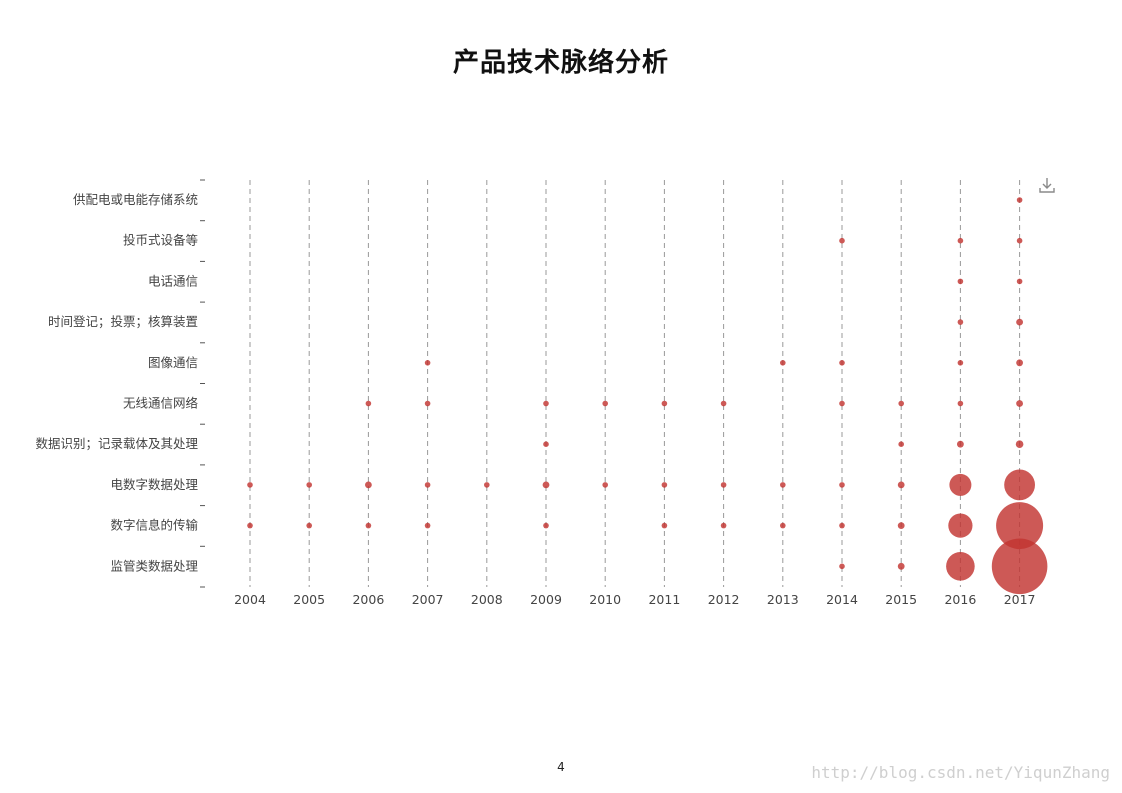 The image size is (1122, 793). What do you see at coordinates (154, 525) in the screenshot?
I see `y-tick-label-数字信息的传输: 数字信息的传输` at bounding box center [154, 525].